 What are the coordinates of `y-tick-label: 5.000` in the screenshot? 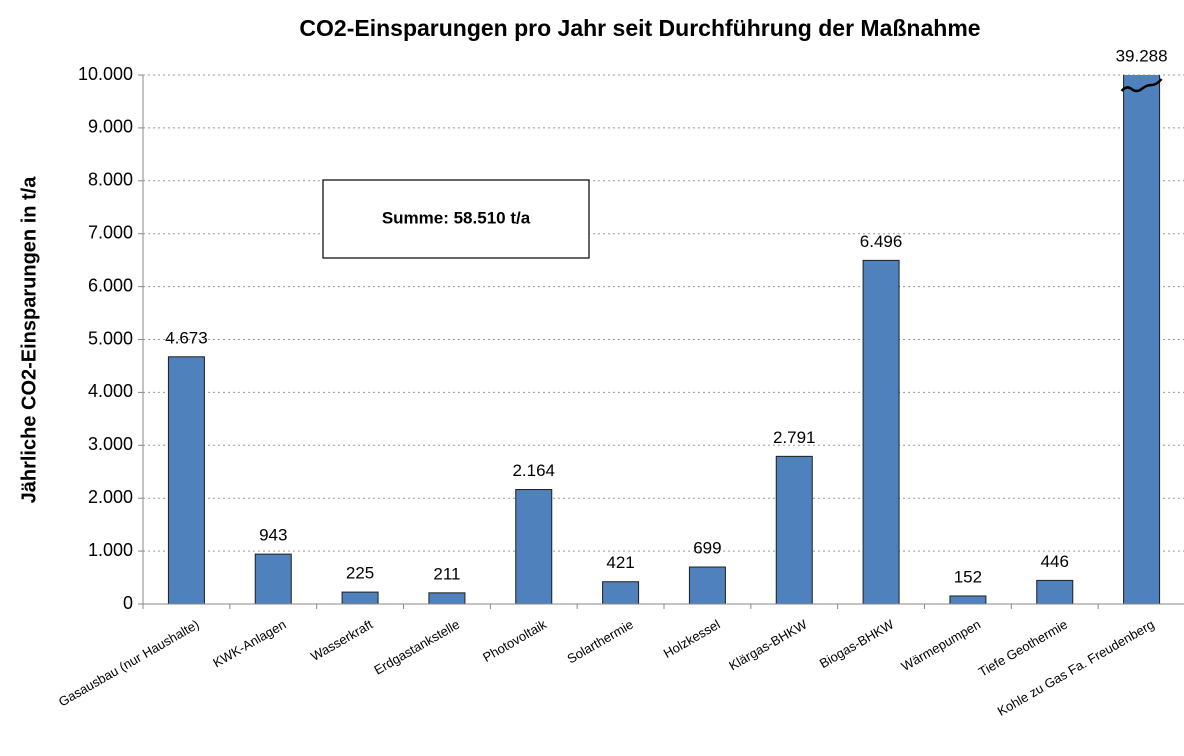 It's located at (110, 338).